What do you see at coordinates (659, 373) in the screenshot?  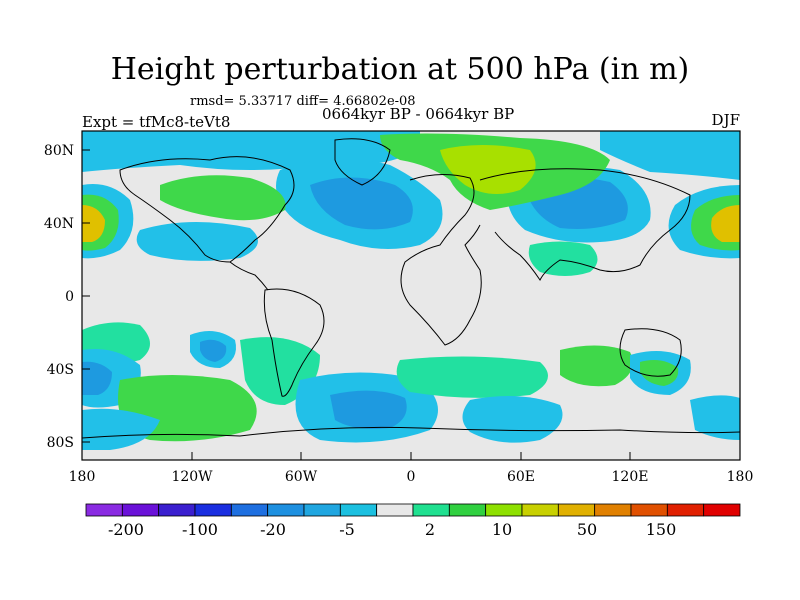 I see `contour-tasman-green` at bounding box center [659, 373].